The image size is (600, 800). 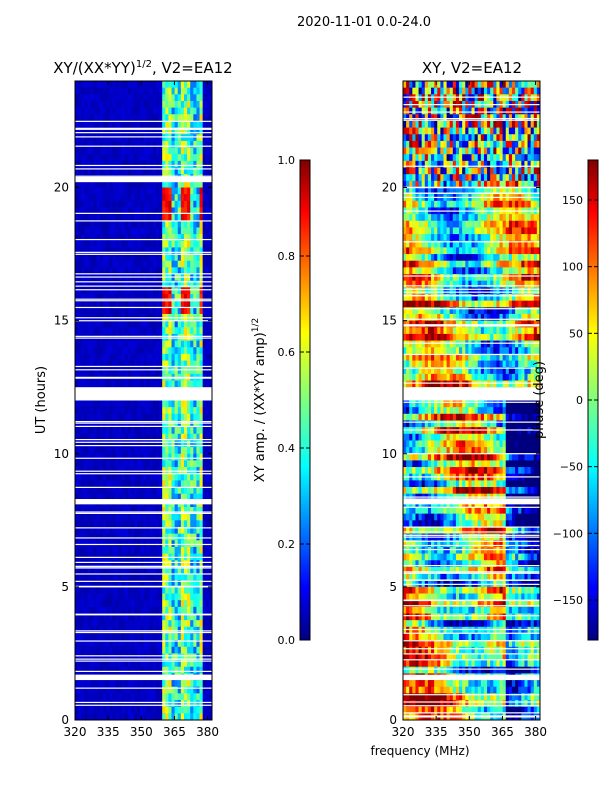 I want to click on amplitude-colorbar-gradient, so click(x=305, y=400).